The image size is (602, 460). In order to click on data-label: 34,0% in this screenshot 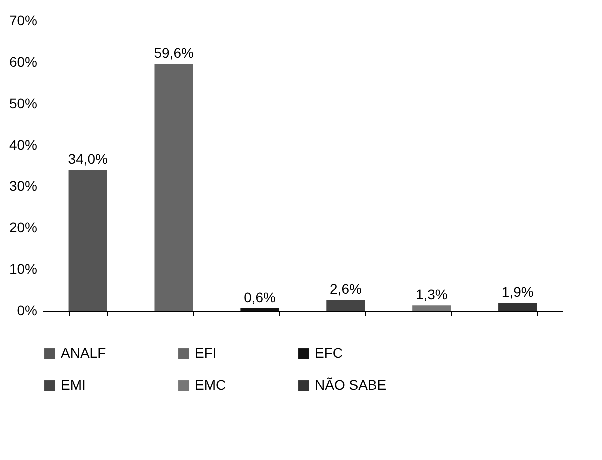, I will do `click(88, 159)`.